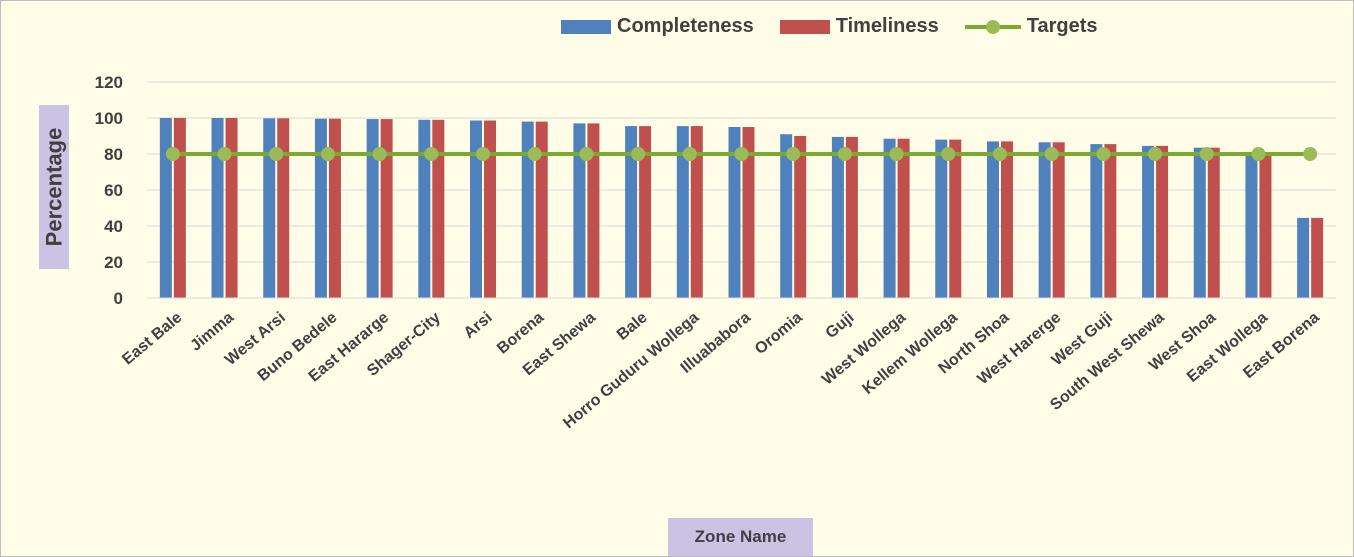  Describe the element at coordinates (113, 226) in the screenshot. I see `y-tick-label: 40` at that location.